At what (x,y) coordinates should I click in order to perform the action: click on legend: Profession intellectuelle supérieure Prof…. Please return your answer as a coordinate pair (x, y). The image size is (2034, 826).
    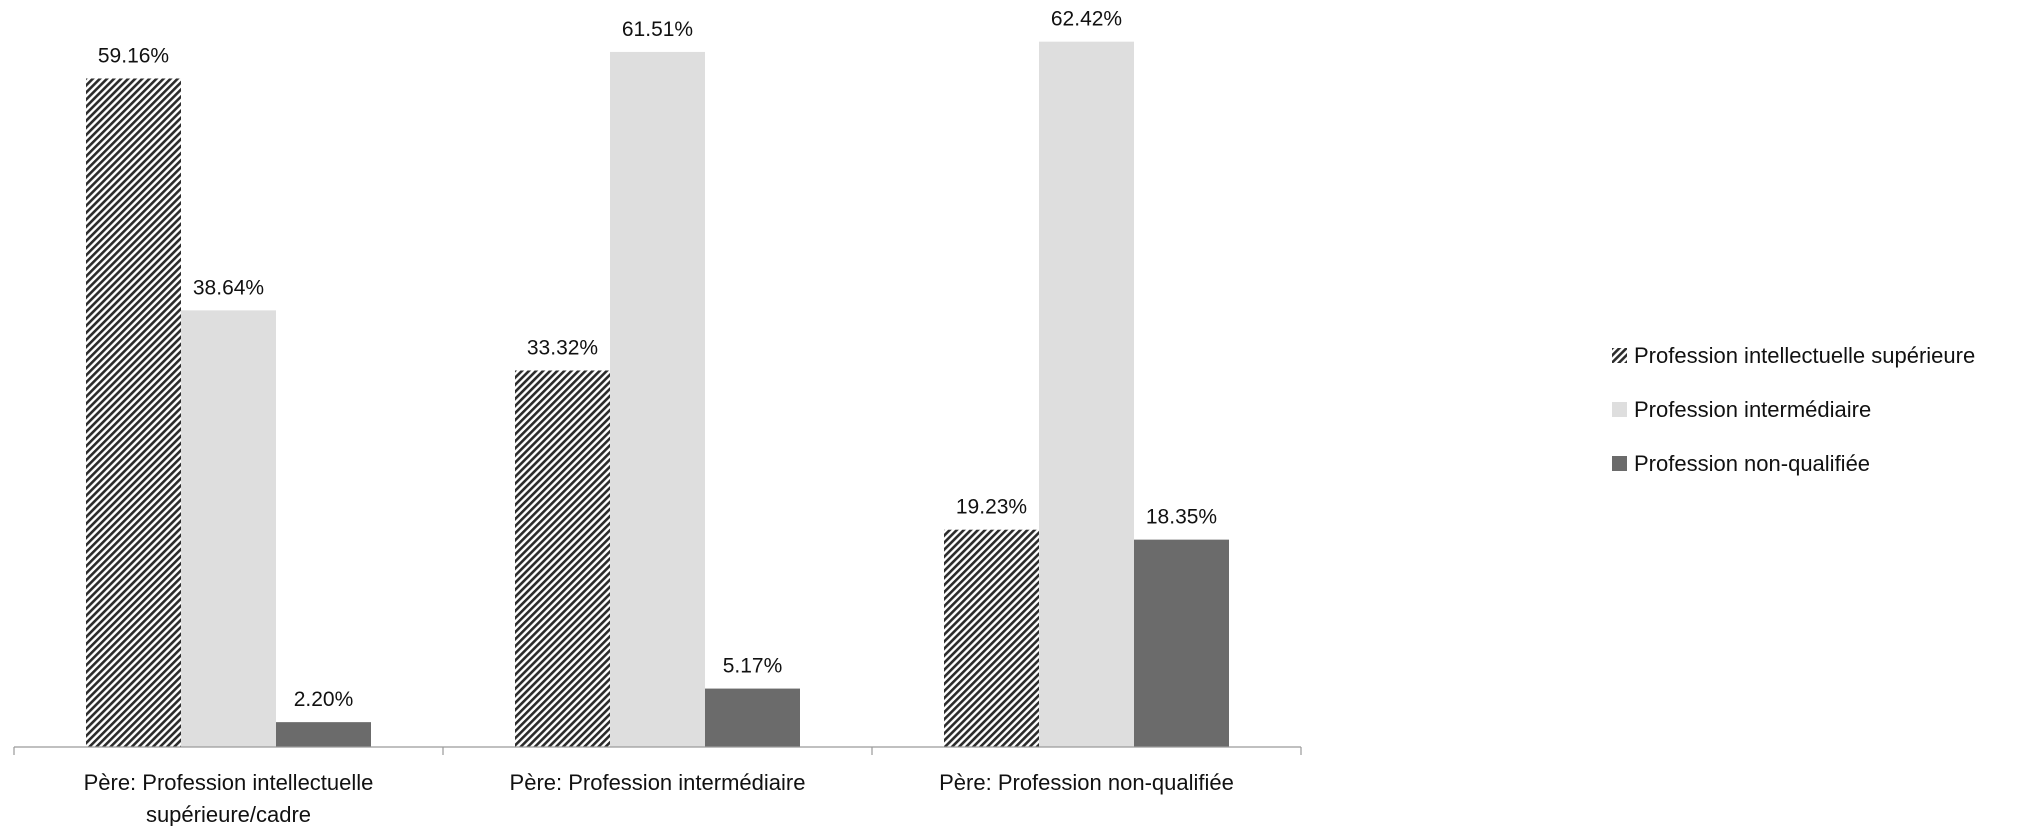
    Looking at the image, I should click on (1793, 409).